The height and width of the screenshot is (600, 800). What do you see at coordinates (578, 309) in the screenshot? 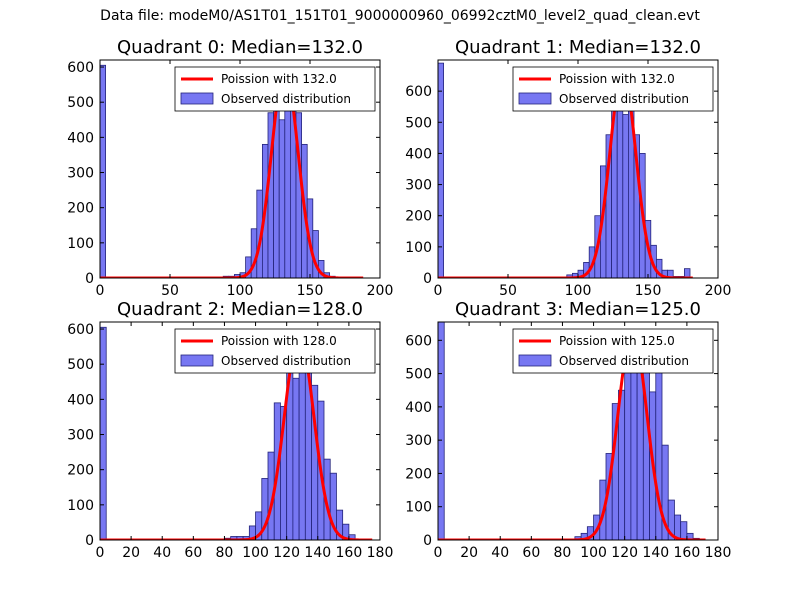
I see `subplot-title: Quadrant 3: Median=125.0` at bounding box center [578, 309].